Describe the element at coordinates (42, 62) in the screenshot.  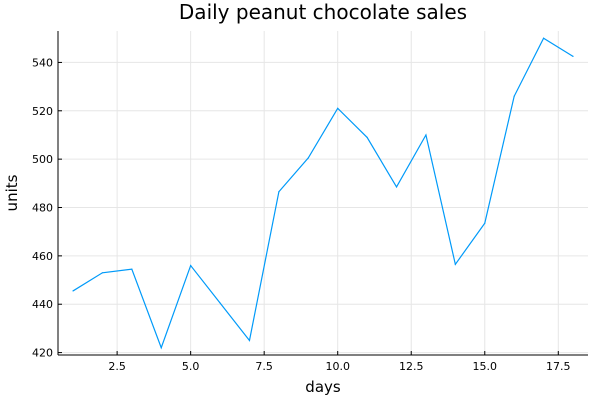
I see `y-tick-label: 540` at that location.